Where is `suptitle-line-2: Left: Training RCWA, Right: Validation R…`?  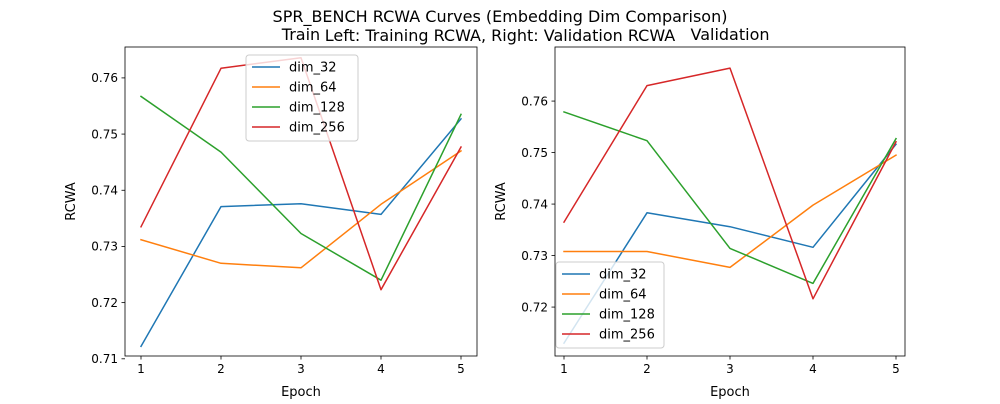
suptitle-line-2: Left: Training RCWA, Right: Validation R… is located at coordinates (500, 35).